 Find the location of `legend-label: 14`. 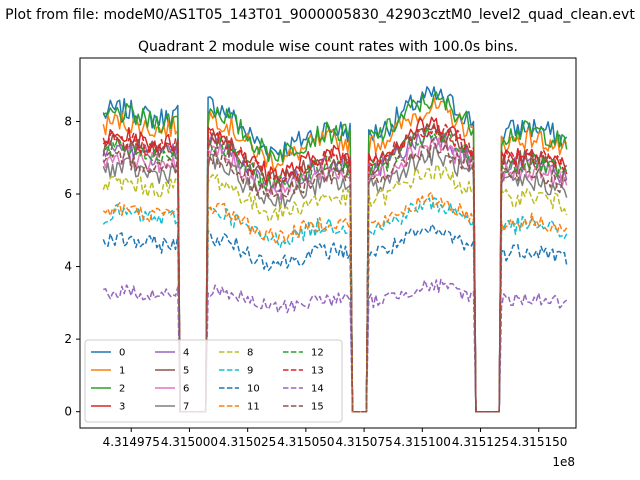

legend-label: 14 is located at coordinates (317, 389).